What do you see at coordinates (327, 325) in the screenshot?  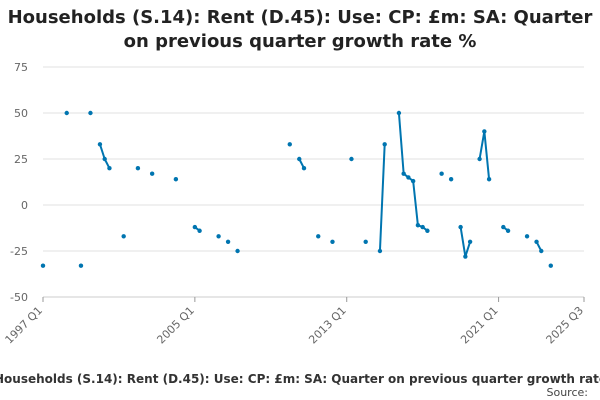 I see `x-tick-label: 2013 Q1` at bounding box center [327, 325].